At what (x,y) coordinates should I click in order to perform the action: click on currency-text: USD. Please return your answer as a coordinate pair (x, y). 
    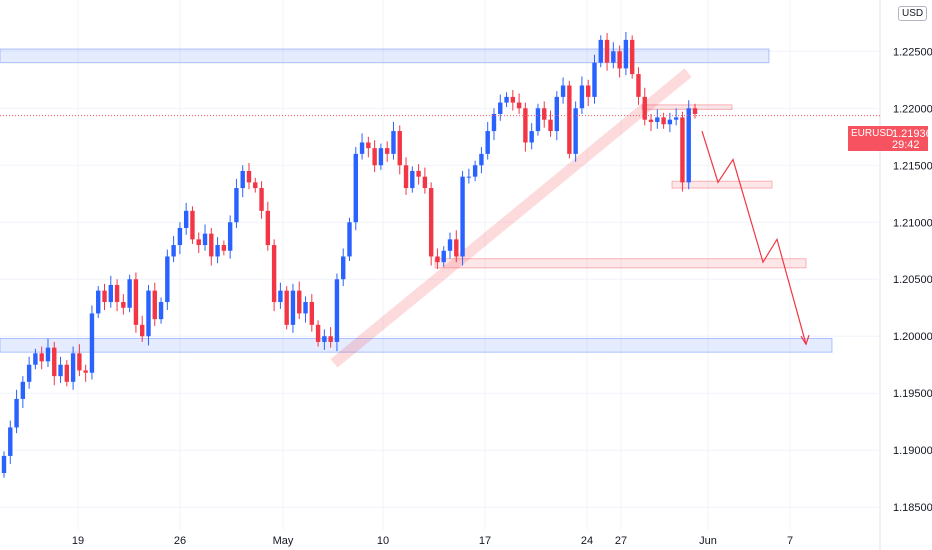
    Looking at the image, I should click on (913, 13).